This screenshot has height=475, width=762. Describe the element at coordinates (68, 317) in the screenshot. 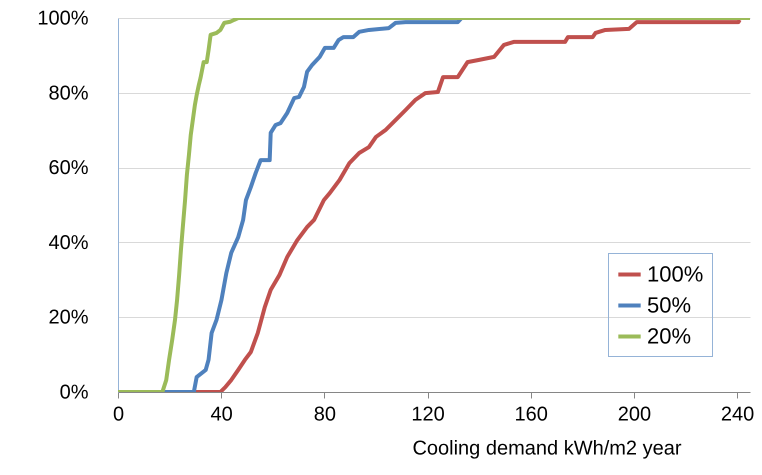

I see `y-tick-label: 20%` at that location.